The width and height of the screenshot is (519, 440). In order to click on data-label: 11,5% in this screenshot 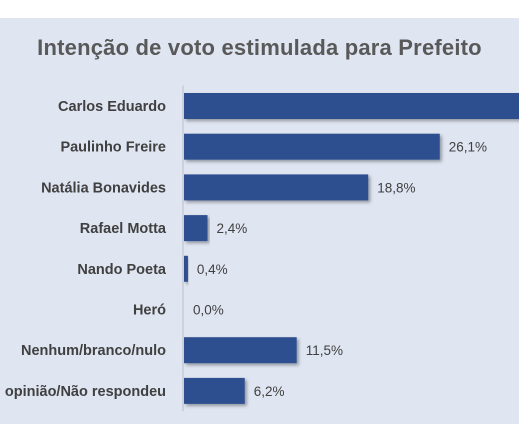, I will do `click(324, 350)`.